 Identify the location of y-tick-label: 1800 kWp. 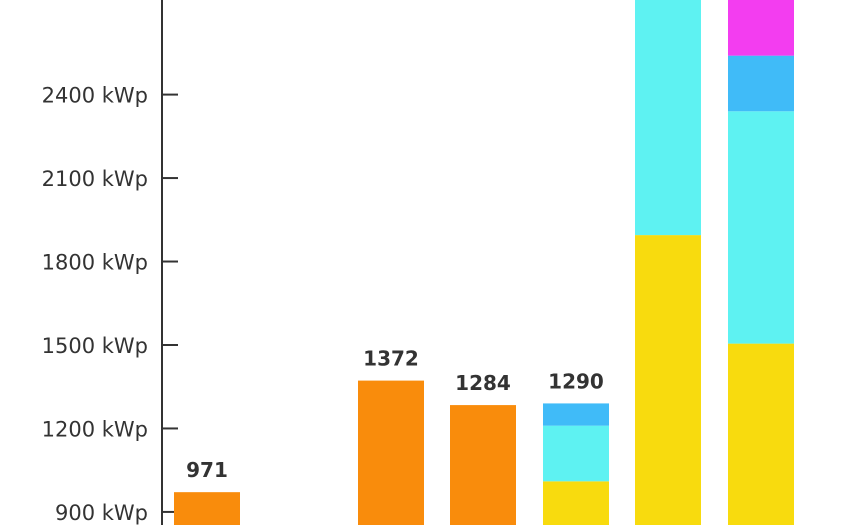
(95, 263).